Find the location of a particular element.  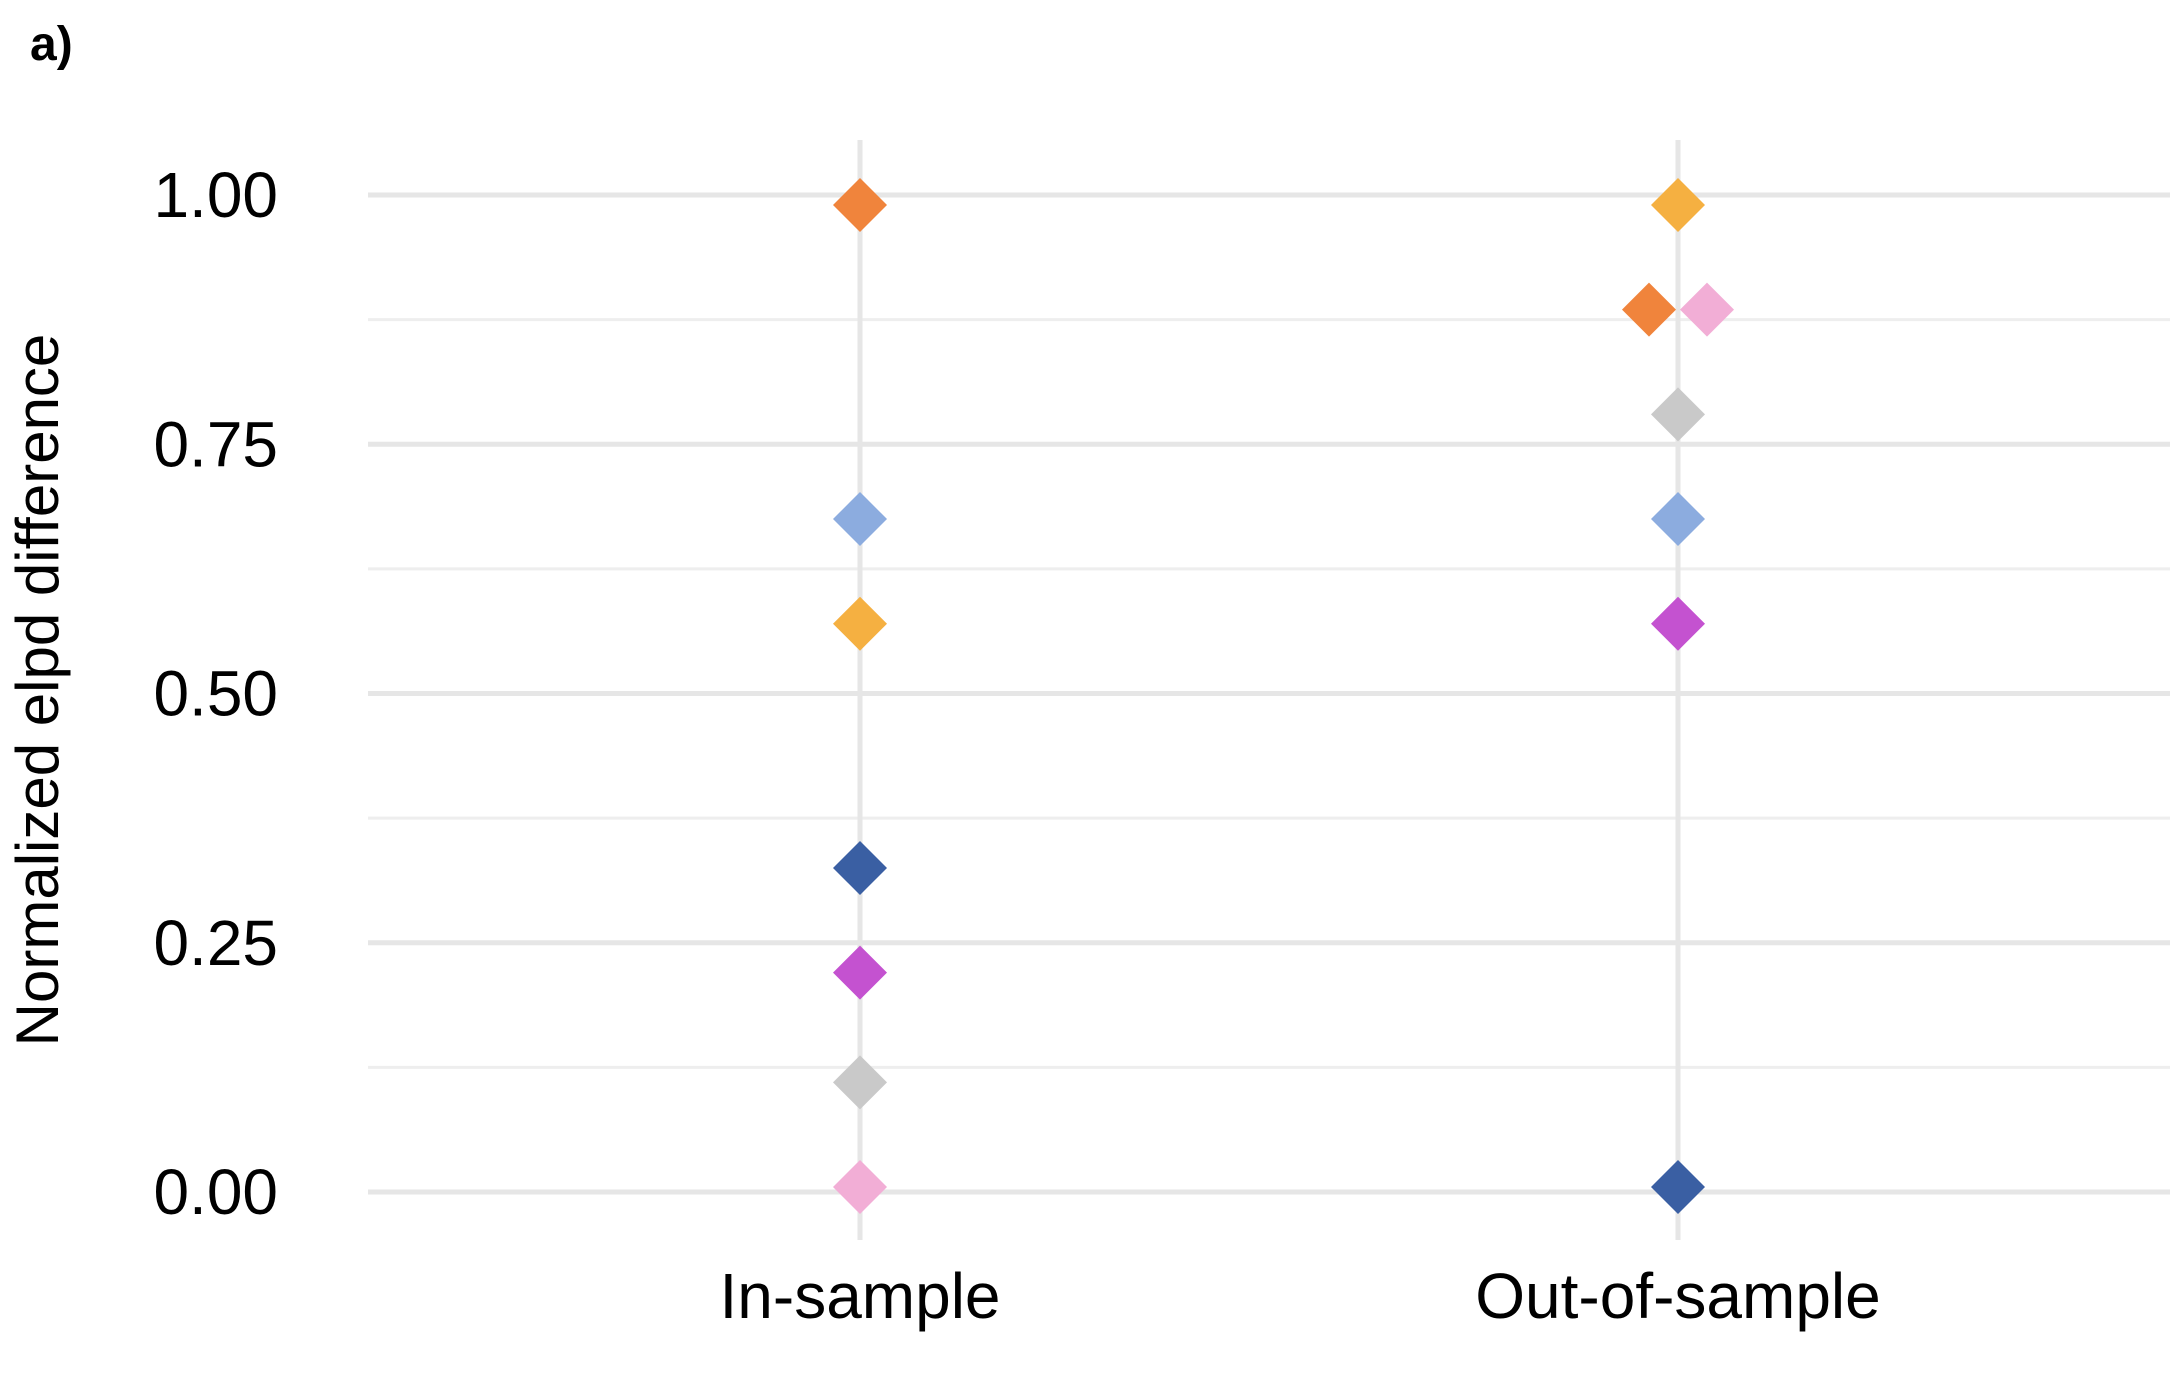

y-axis-title: Normalized elpd difference is located at coordinates (37, 690).